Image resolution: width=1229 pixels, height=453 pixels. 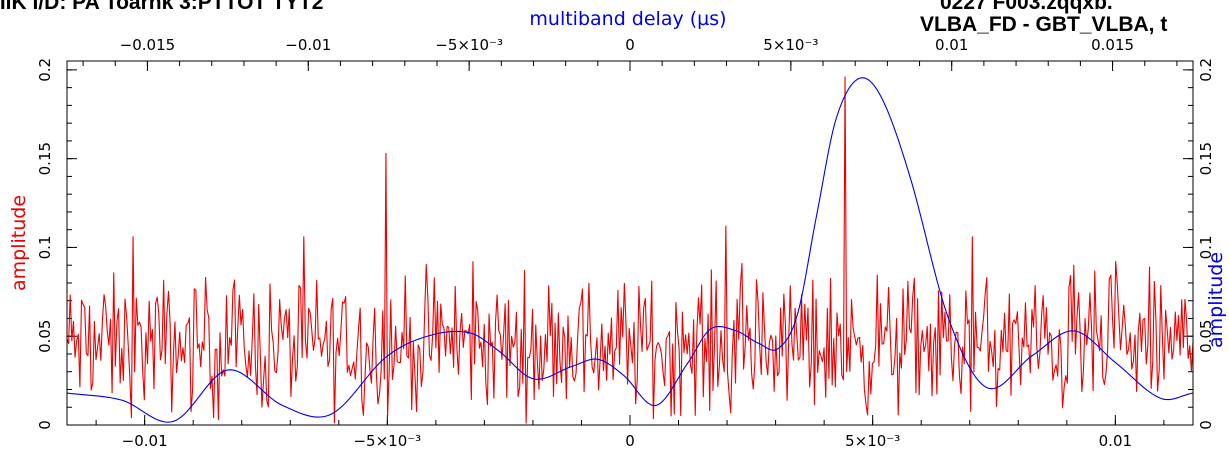 I want to click on bottom-tick-label: −5×10⁻³, so click(x=387, y=441).